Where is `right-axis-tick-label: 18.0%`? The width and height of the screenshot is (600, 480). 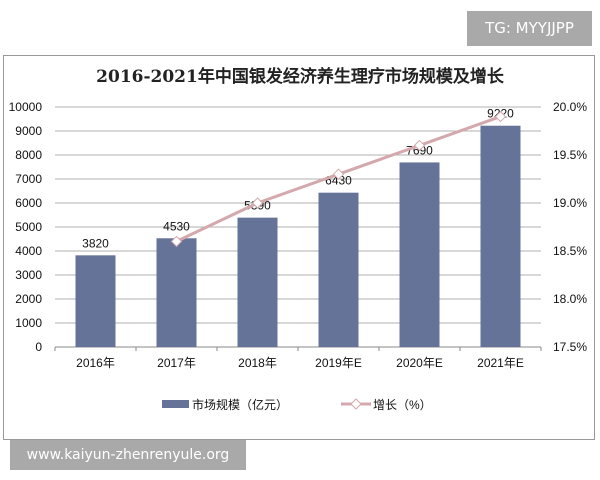
right-axis-tick-label: 18.0% is located at coordinates (570, 299).